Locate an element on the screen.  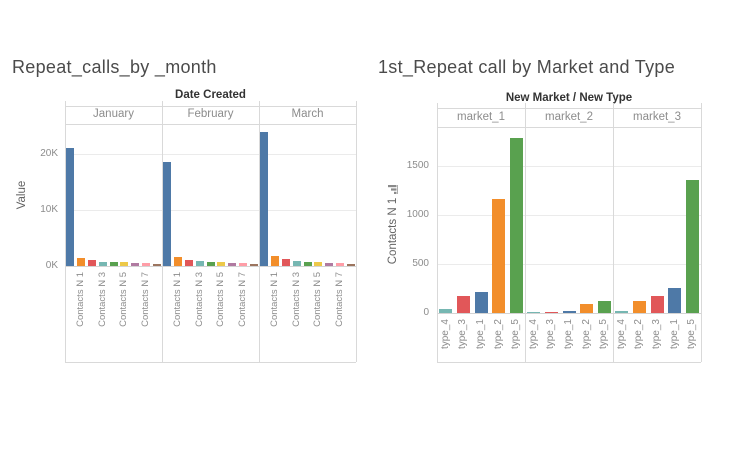
y-tick-label: 1000 is located at coordinates (417, 214).